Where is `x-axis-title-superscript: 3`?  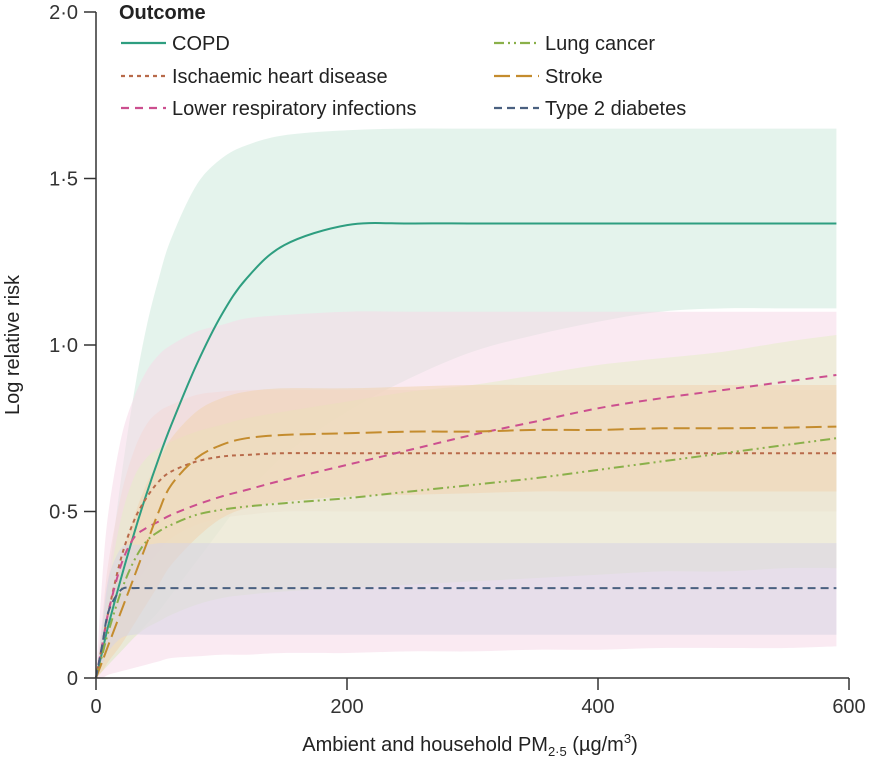
x-axis-title-superscript: 3 is located at coordinates (627, 738).